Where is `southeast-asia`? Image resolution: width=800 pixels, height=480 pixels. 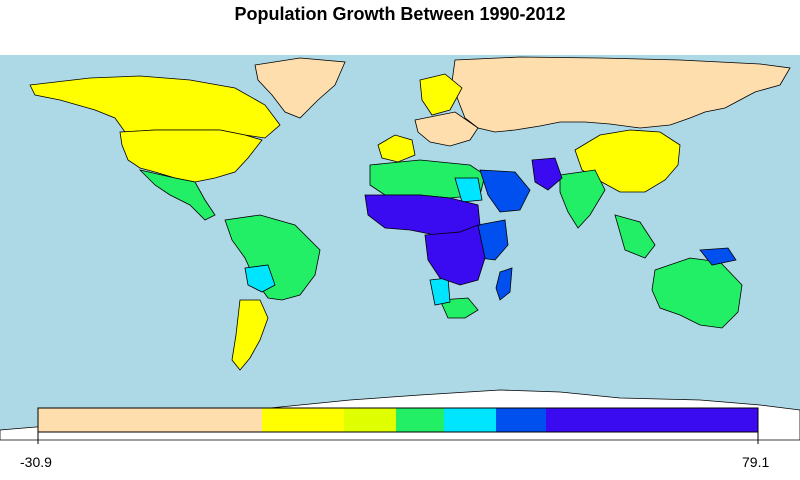
southeast-asia is located at coordinates (635, 236).